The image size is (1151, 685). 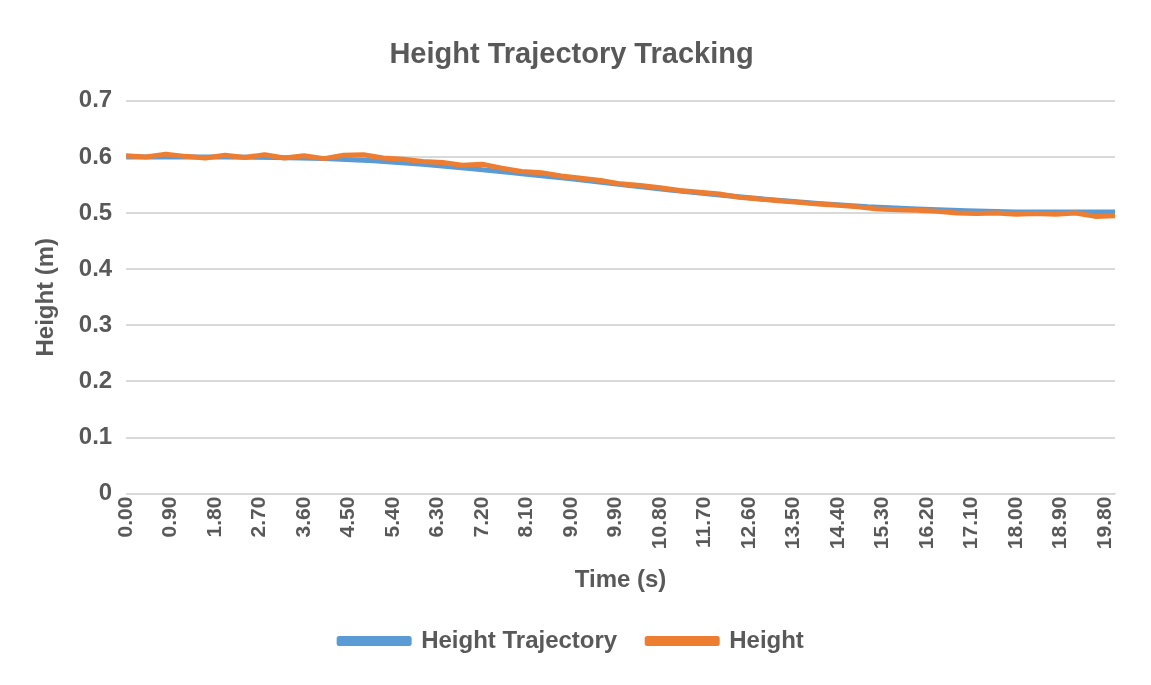 What do you see at coordinates (95, 211) in the screenshot?
I see `y-tick-label: 0.5` at bounding box center [95, 211].